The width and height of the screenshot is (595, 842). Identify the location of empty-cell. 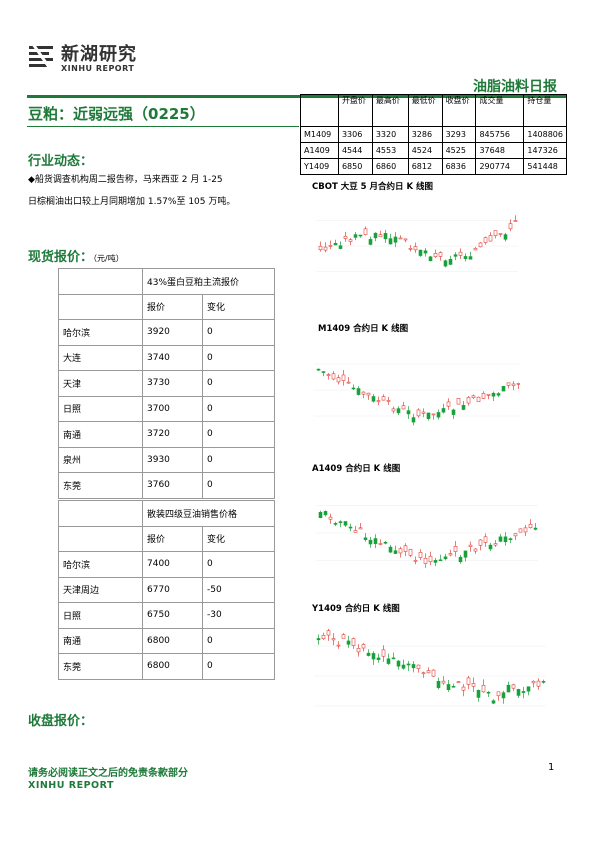
(100, 306).